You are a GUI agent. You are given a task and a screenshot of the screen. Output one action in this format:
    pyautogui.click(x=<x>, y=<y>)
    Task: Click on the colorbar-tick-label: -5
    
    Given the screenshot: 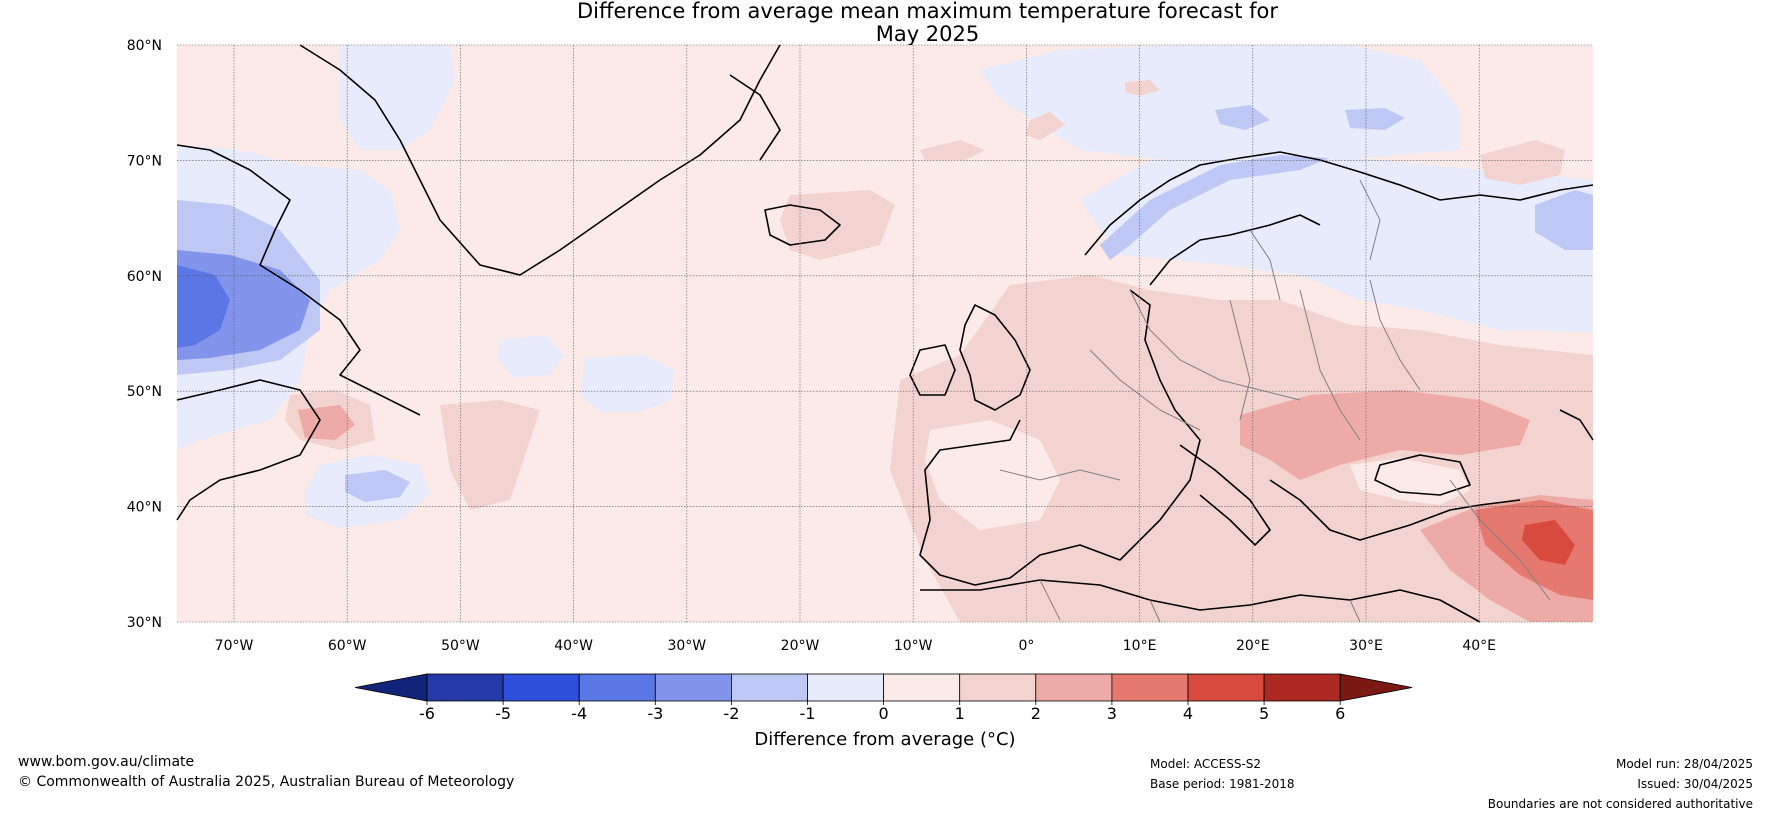 What is the action you would take?
    pyautogui.click(x=503, y=713)
    